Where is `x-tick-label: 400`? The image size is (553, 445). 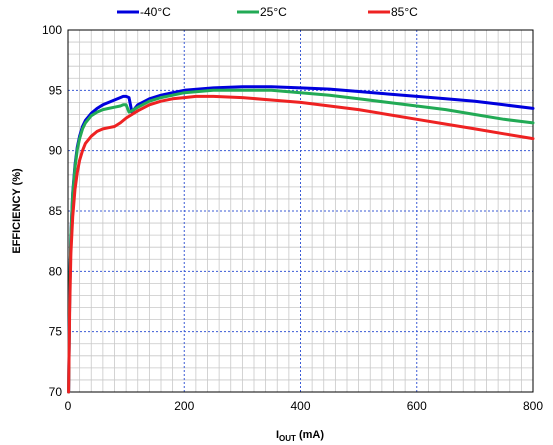
x-tick-label: 400 is located at coordinates (300, 406).